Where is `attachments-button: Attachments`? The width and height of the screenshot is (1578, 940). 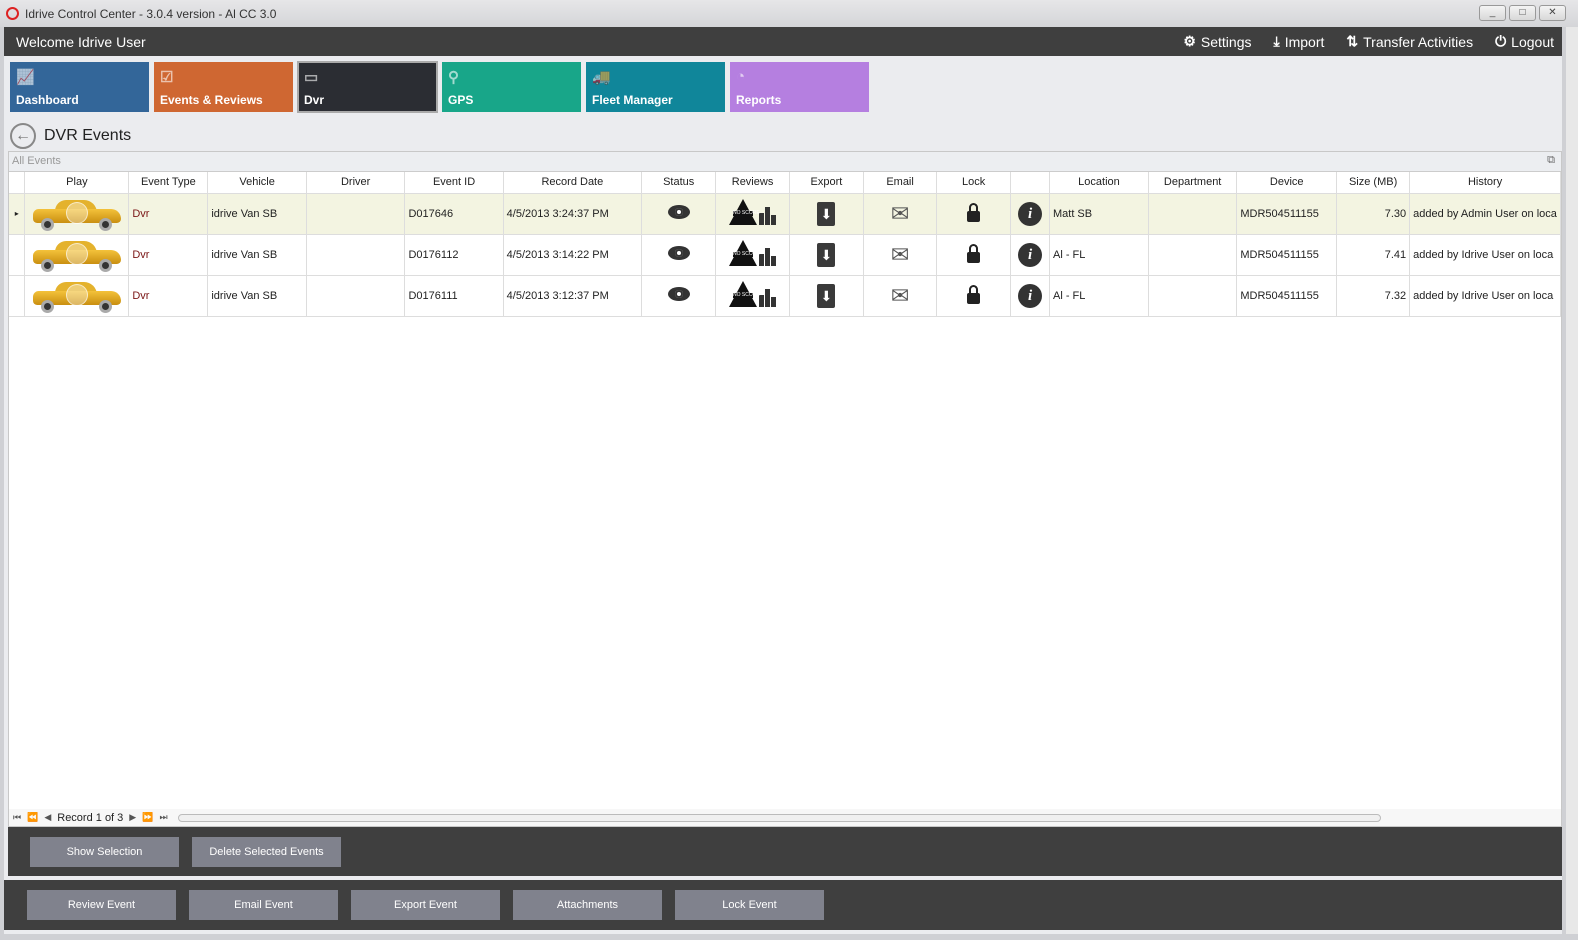 attachments-button: Attachments is located at coordinates (587, 905).